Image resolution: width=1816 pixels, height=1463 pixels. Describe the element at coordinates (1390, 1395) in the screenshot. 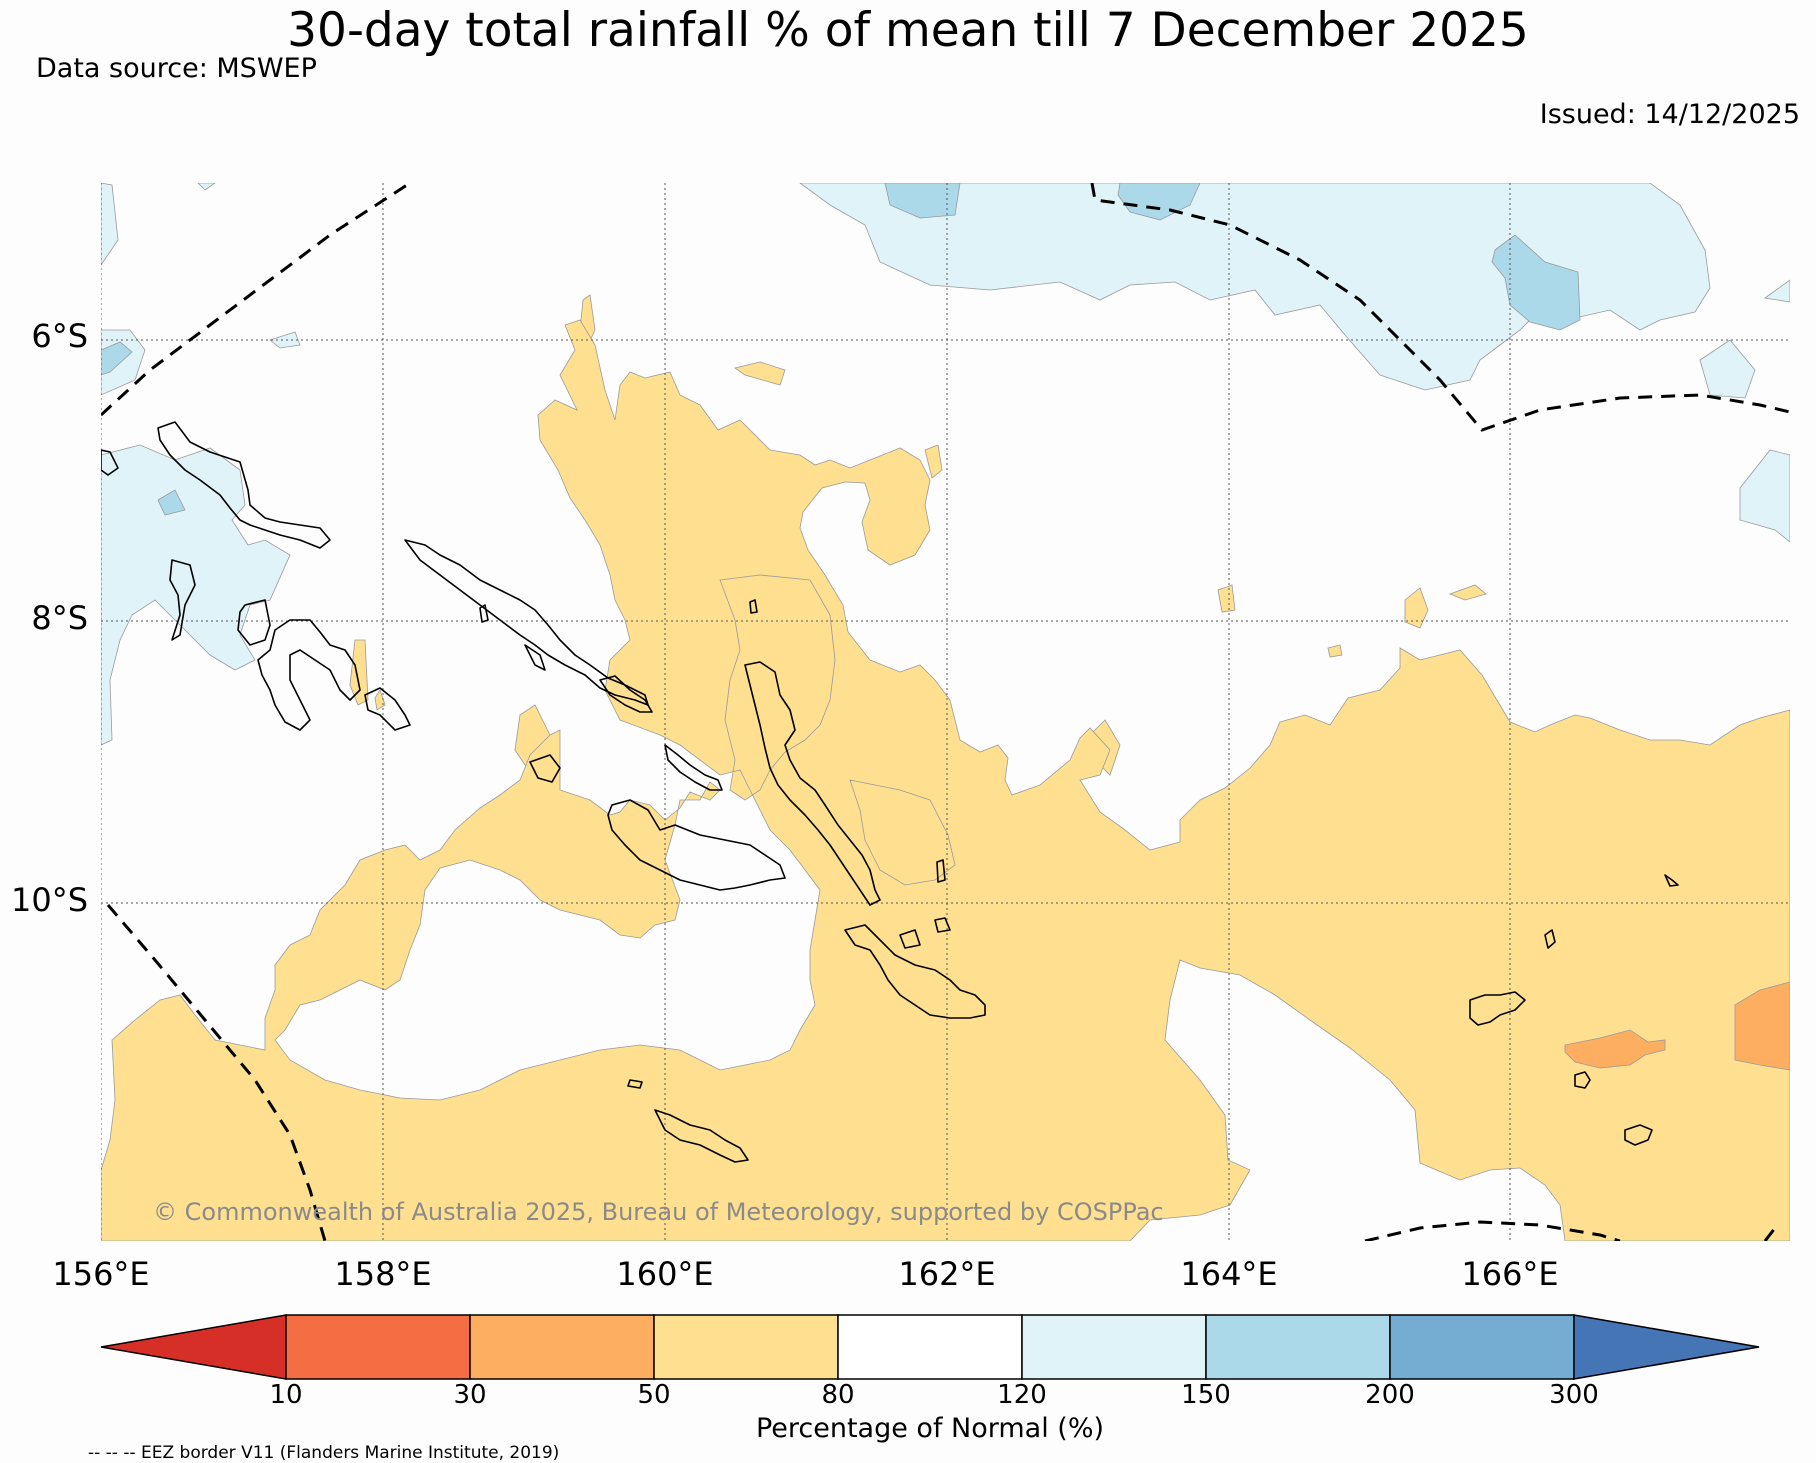

I see `colorbar-tick-200: 200` at that location.